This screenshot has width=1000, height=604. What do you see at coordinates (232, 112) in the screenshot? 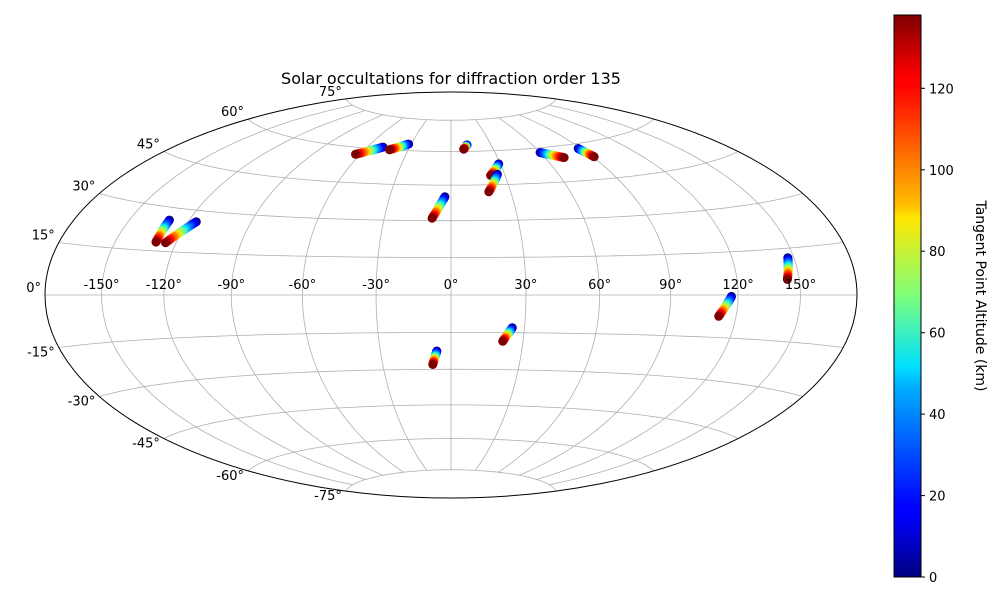
I see `latitude-tick-label: 60°` at bounding box center [232, 112].